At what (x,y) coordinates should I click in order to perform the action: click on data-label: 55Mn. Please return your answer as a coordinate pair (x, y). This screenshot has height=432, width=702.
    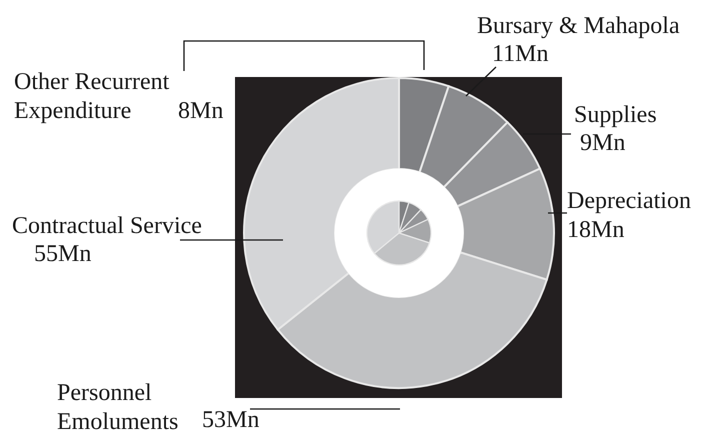
    Looking at the image, I should click on (63, 254).